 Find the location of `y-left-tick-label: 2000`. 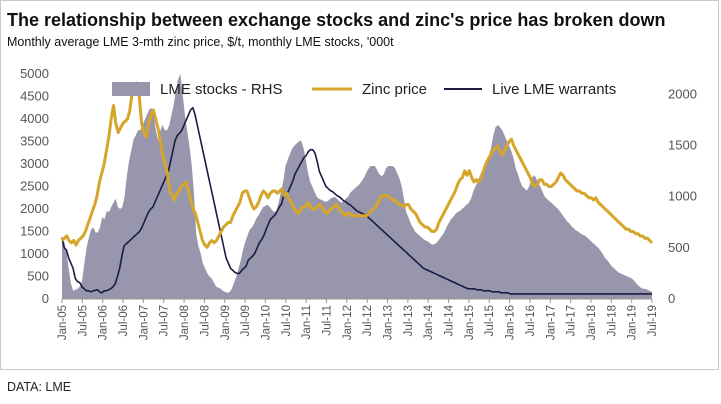

y-left-tick-label: 2000 is located at coordinates (34, 208).